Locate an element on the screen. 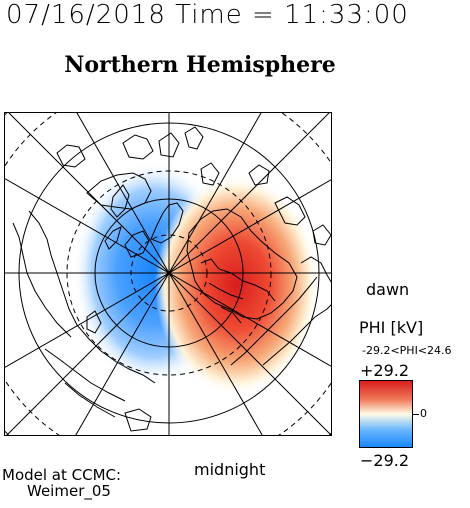 Image resolution: width=470 pixels, height=508 pixels. model-credit-line1: Model at CCMC: is located at coordinates (62, 475).